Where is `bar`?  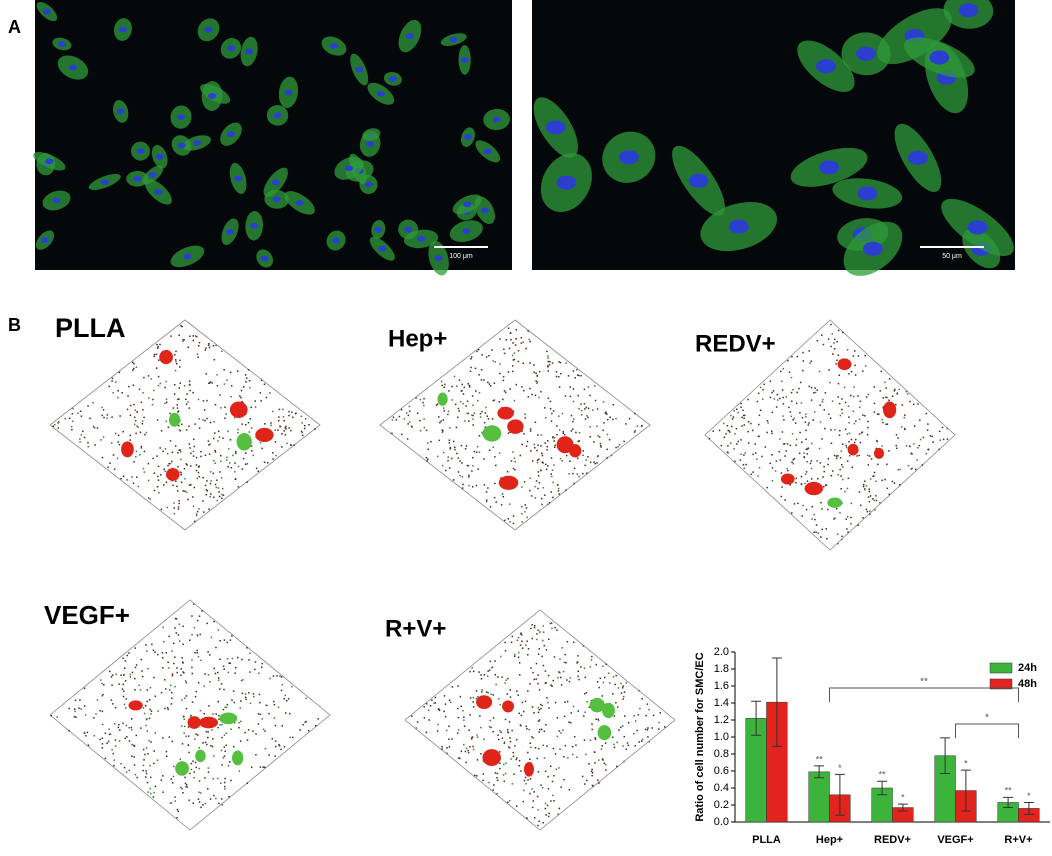 bar is located at coordinates (819, 797).